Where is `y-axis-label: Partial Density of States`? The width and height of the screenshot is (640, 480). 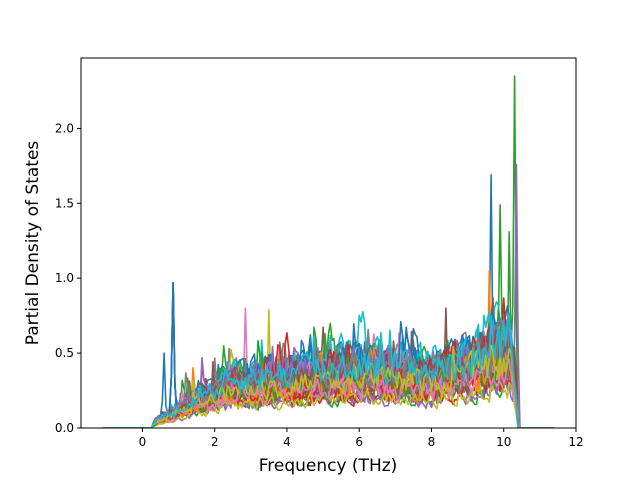 y-axis-label: Partial Density of States is located at coordinates (33, 243).